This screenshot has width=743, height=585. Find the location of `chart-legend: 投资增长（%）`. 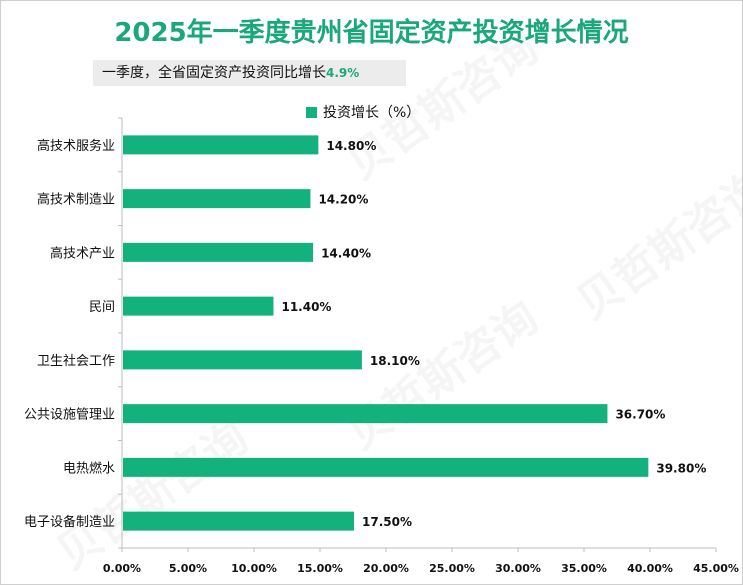

chart-legend: 投资增长（%） is located at coordinates (363, 112).